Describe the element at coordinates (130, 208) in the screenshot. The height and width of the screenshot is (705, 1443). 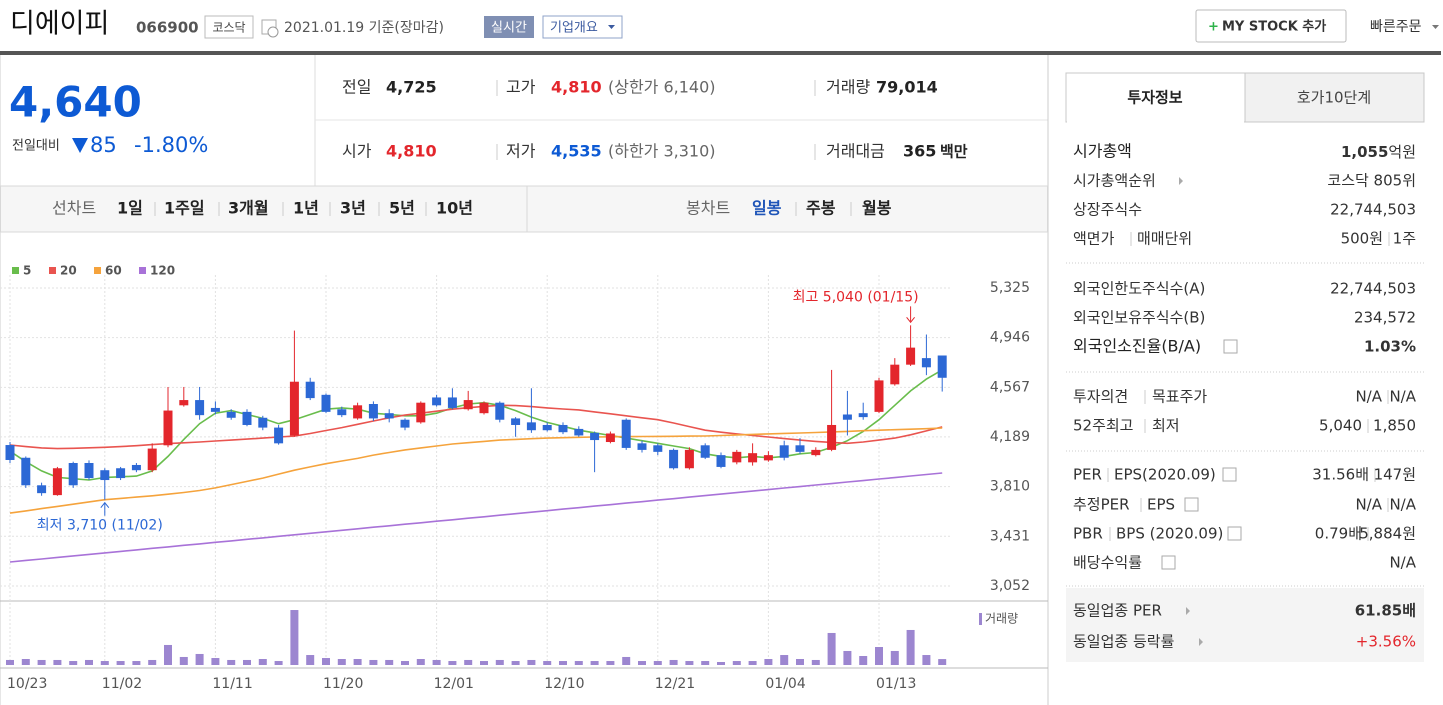
I see `period: 1일` at that location.